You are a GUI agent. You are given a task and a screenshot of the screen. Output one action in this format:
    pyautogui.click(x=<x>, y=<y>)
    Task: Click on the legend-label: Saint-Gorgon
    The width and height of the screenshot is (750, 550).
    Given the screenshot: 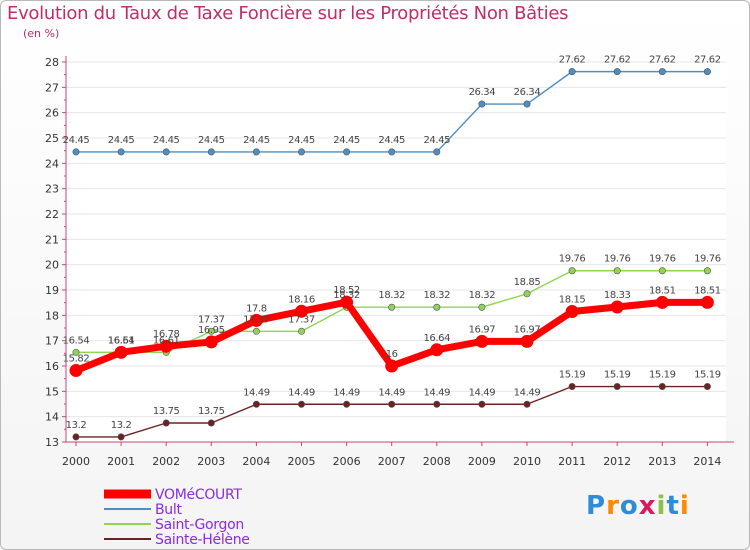 What is the action you would take?
    pyautogui.click(x=199, y=525)
    